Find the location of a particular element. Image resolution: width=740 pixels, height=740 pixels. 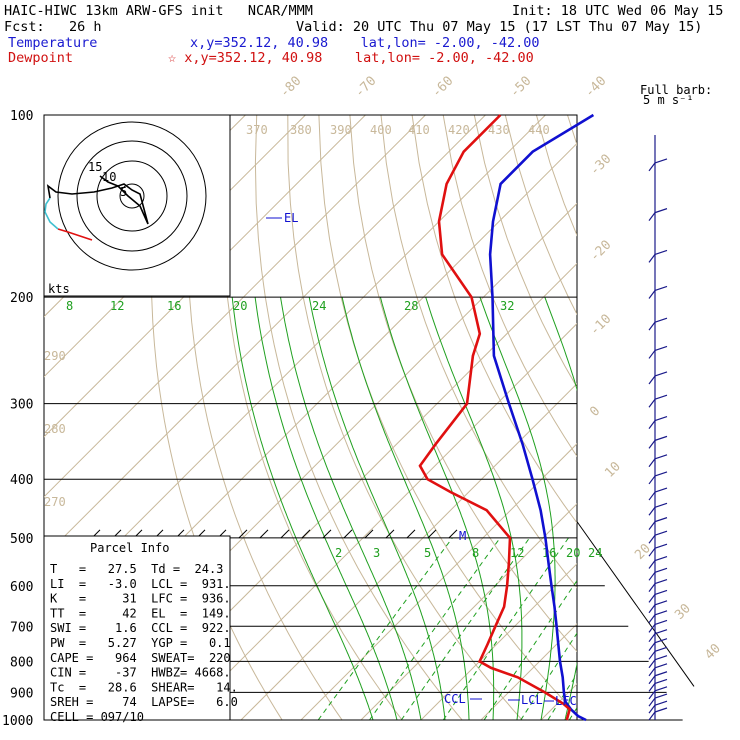

ccl-label: CCL is located at coordinates (455, 699).